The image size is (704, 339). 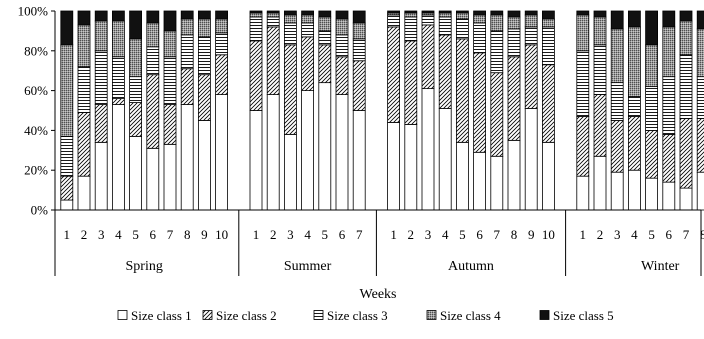 What do you see at coordinates (378, 294) in the screenshot?
I see `x-axis-title: Weeks` at bounding box center [378, 294].